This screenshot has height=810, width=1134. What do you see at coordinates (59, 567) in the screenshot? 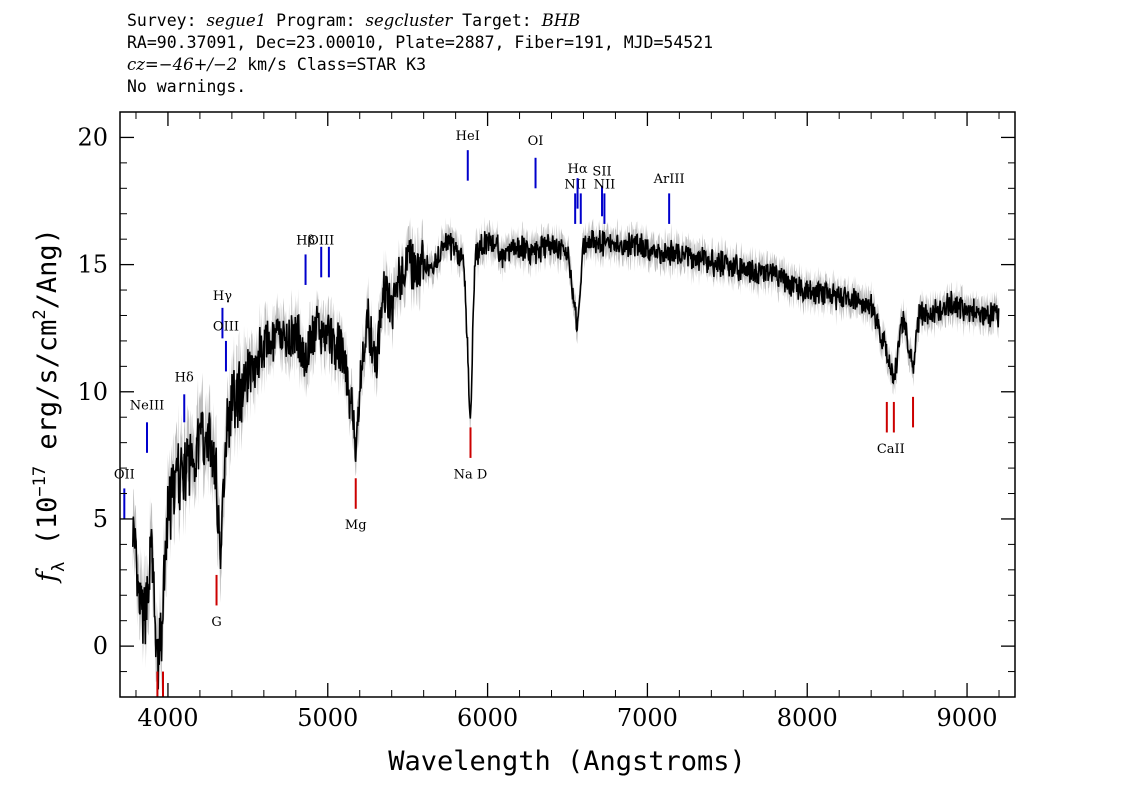
I see `y-label-sub: λ` at bounding box center [59, 567].